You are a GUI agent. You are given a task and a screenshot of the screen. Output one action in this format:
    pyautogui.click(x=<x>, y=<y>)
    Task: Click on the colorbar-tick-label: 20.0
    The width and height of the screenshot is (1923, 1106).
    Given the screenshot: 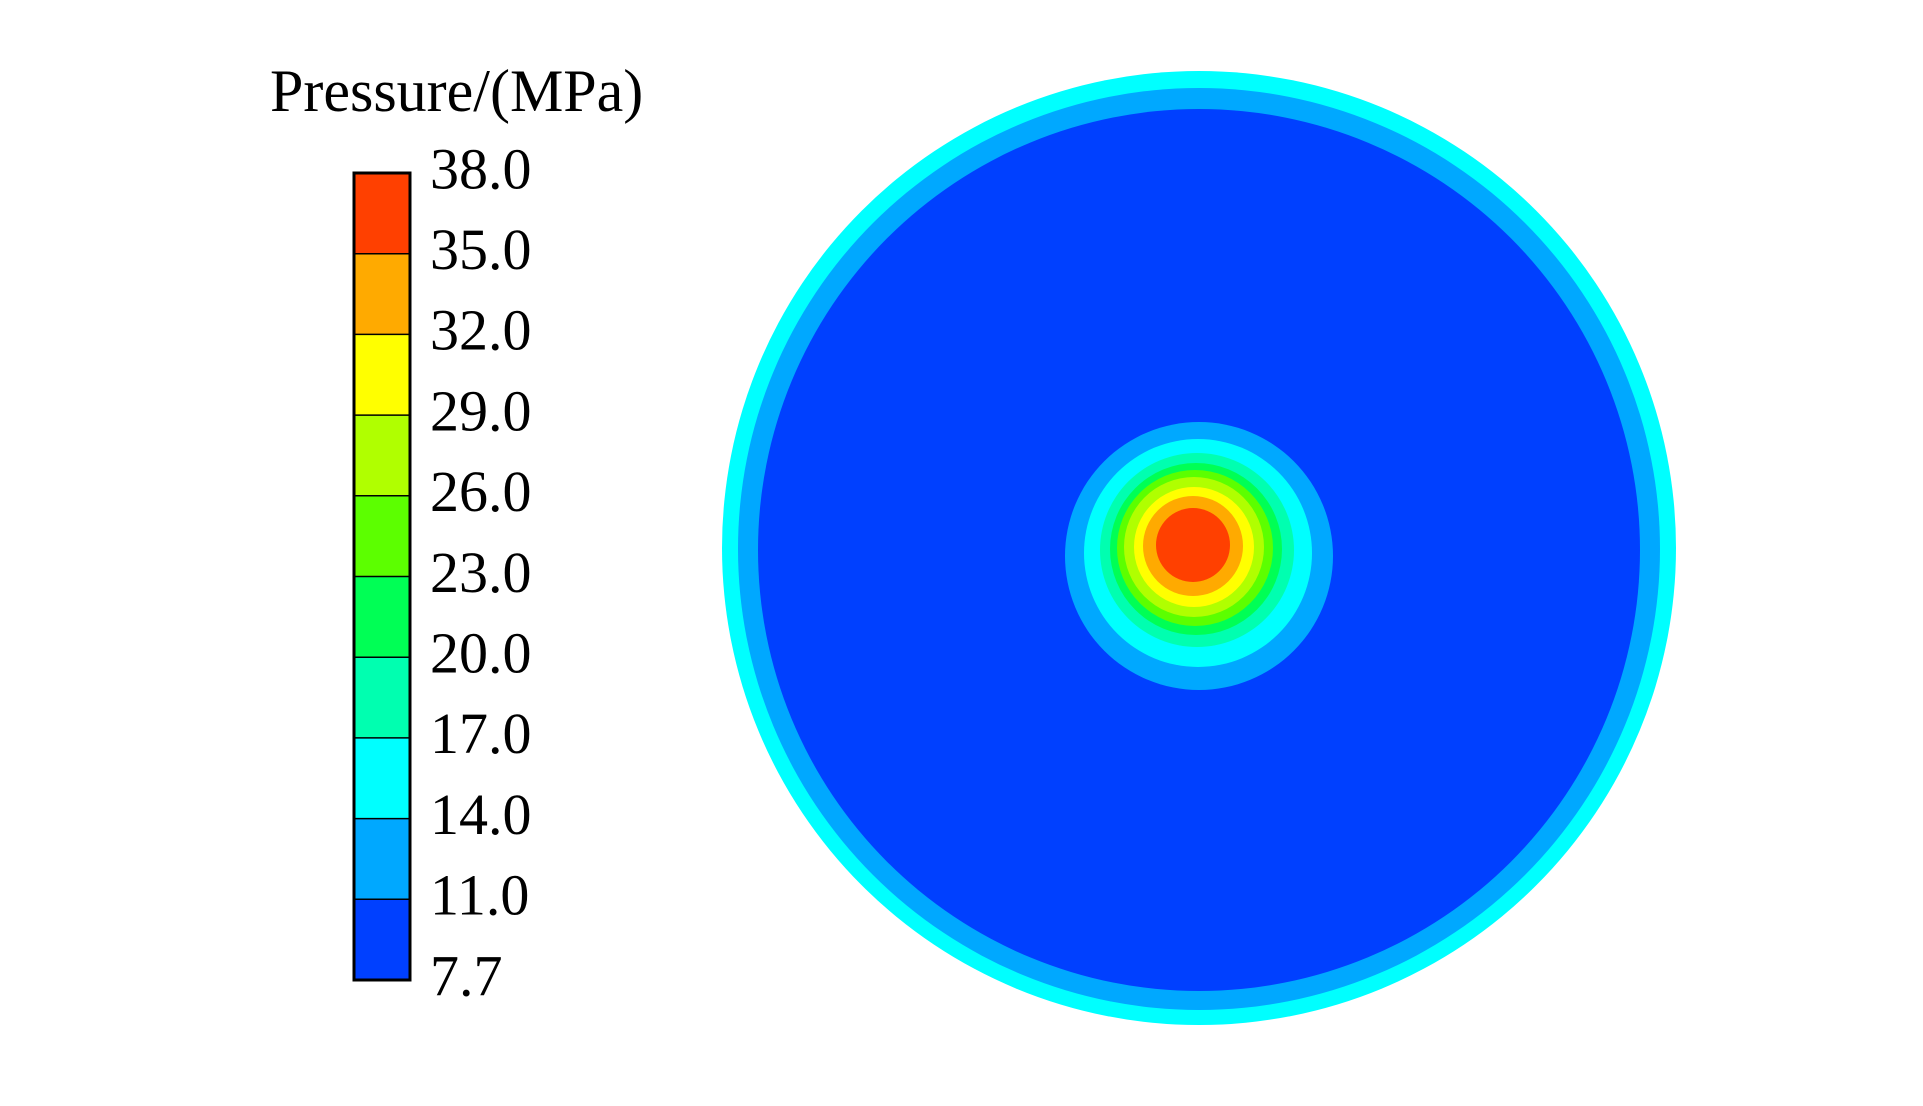 What is the action you would take?
    pyautogui.click(x=481, y=653)
    